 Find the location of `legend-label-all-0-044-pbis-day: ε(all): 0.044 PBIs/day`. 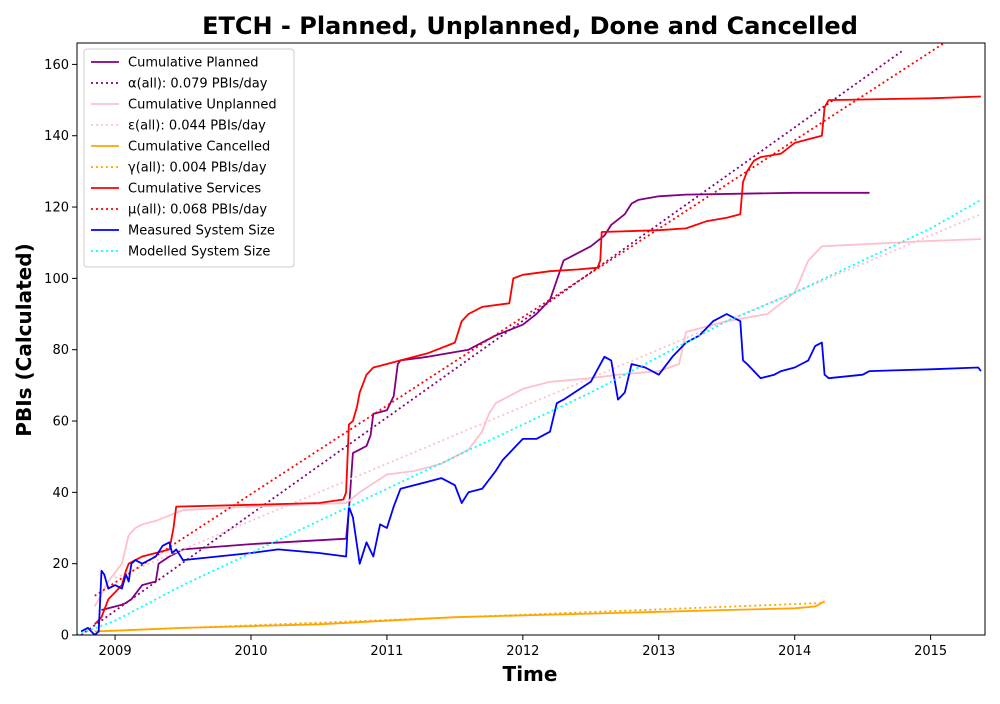

legend-label-all-0-044-pbis-day: ε(all): 0.044 PBIs/day is located at coordinates (197, 126).